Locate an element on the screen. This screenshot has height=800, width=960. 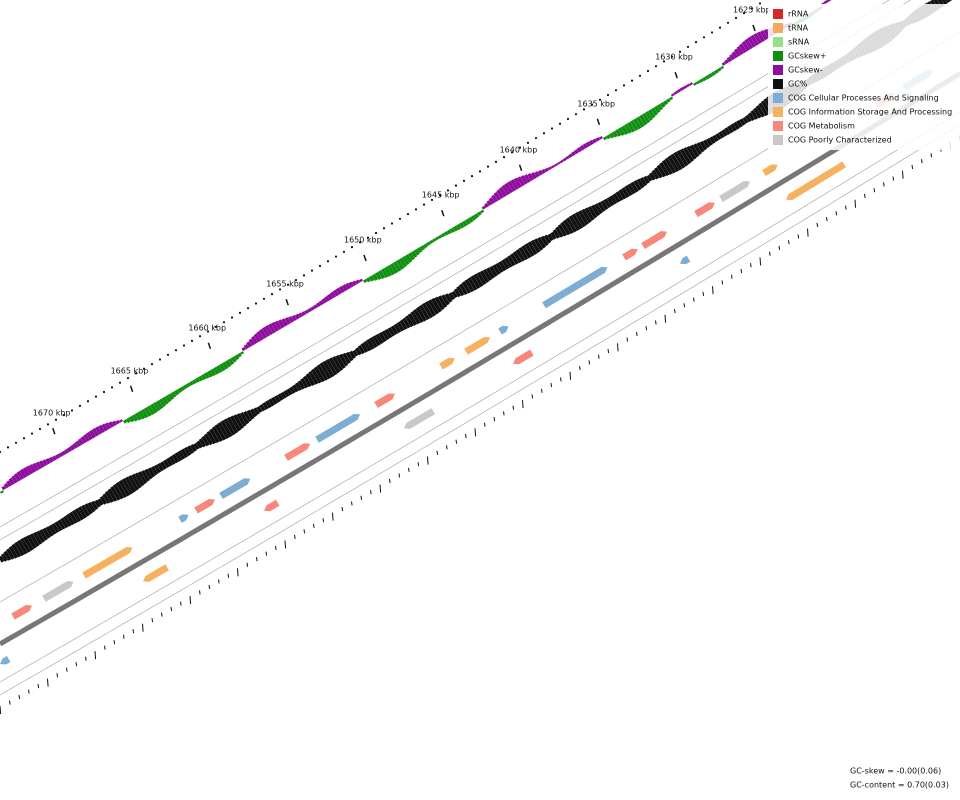
gene is located at coordinates (235, 488).